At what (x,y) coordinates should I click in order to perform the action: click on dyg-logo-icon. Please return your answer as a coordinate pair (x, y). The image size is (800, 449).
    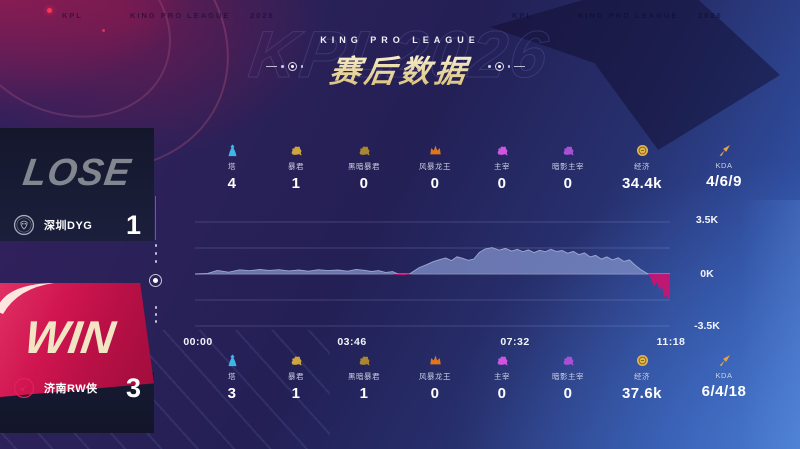
    Looking at the image, I should click on (24, 225).